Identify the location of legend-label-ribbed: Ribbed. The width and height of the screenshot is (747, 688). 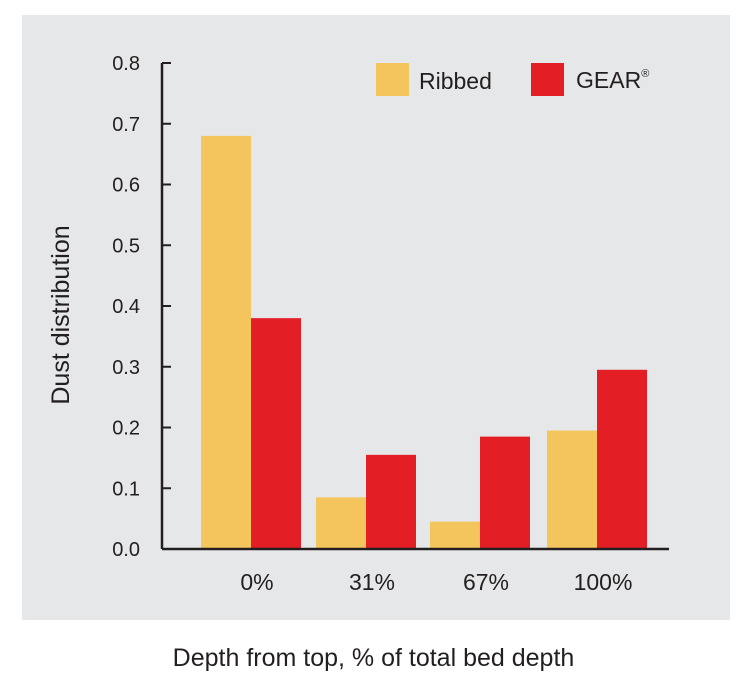
(455, 81).